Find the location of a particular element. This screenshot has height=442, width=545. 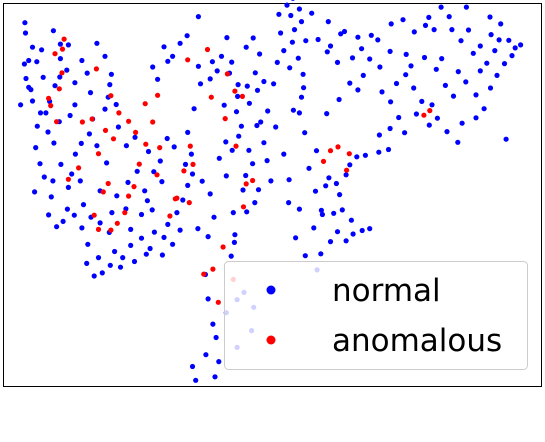

legend-label-normal: normal is located at coordinates (386, 291).